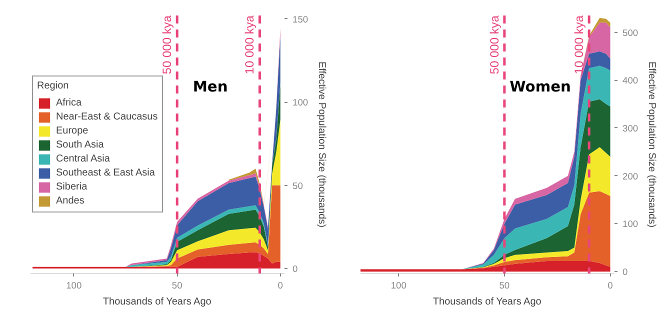 This screenshot has height=320, width=660. Describe the element at coordinates (297, 185) in the screenshot. I see `y-tick-label: 50` at that location.